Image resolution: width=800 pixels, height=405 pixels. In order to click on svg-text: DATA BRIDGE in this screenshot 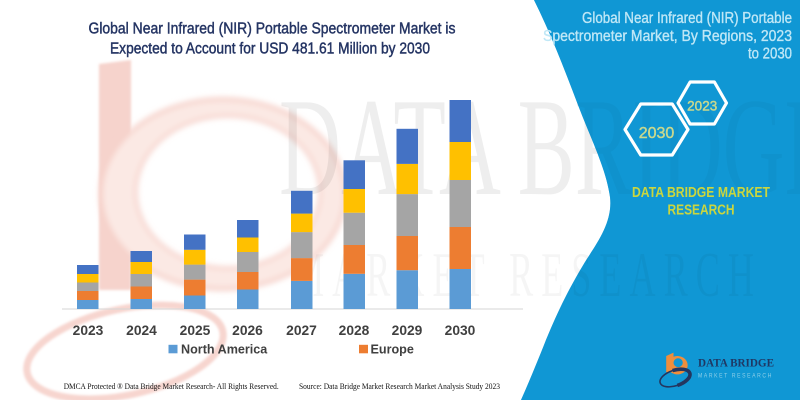, I will do `click(736, 363)`.